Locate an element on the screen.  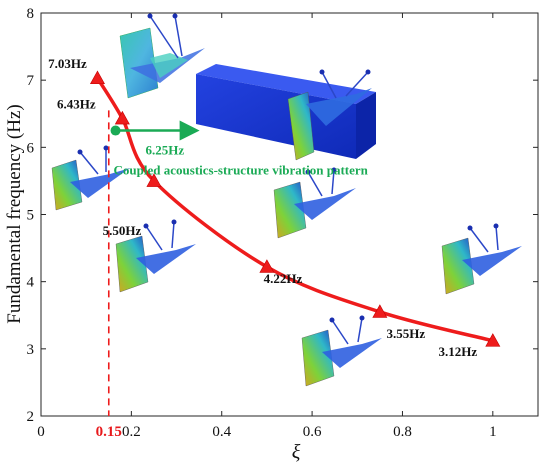
data-point-label: 3.12Hz is located at coordinates (457, 351).